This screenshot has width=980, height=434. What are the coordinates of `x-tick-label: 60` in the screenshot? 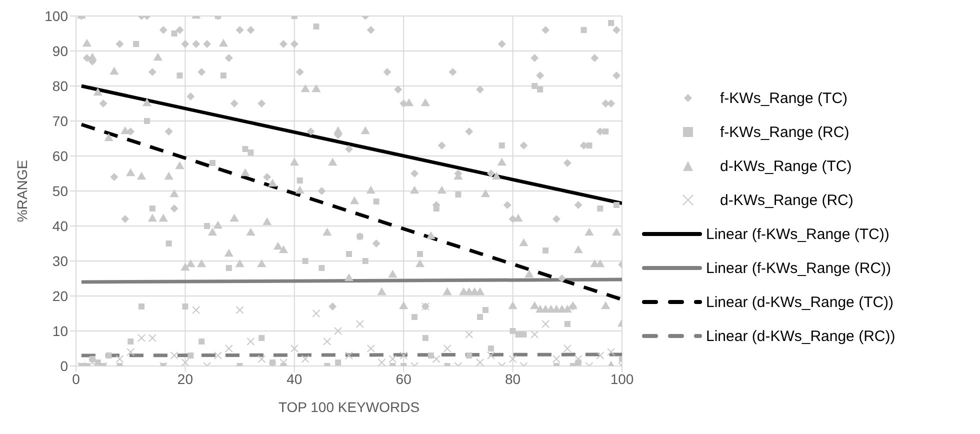 It's located at (404, 378).